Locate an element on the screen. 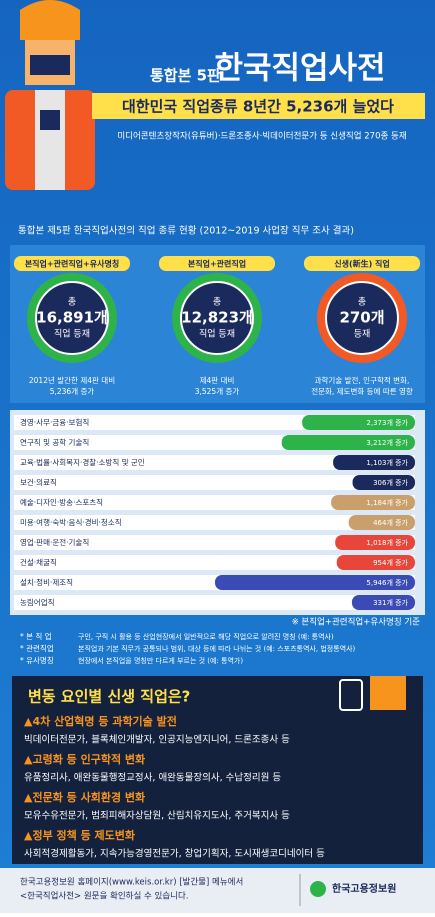 This screenshot has width=435, height=917. value-label: 954개 증가 is located at coordinates (390, 562).